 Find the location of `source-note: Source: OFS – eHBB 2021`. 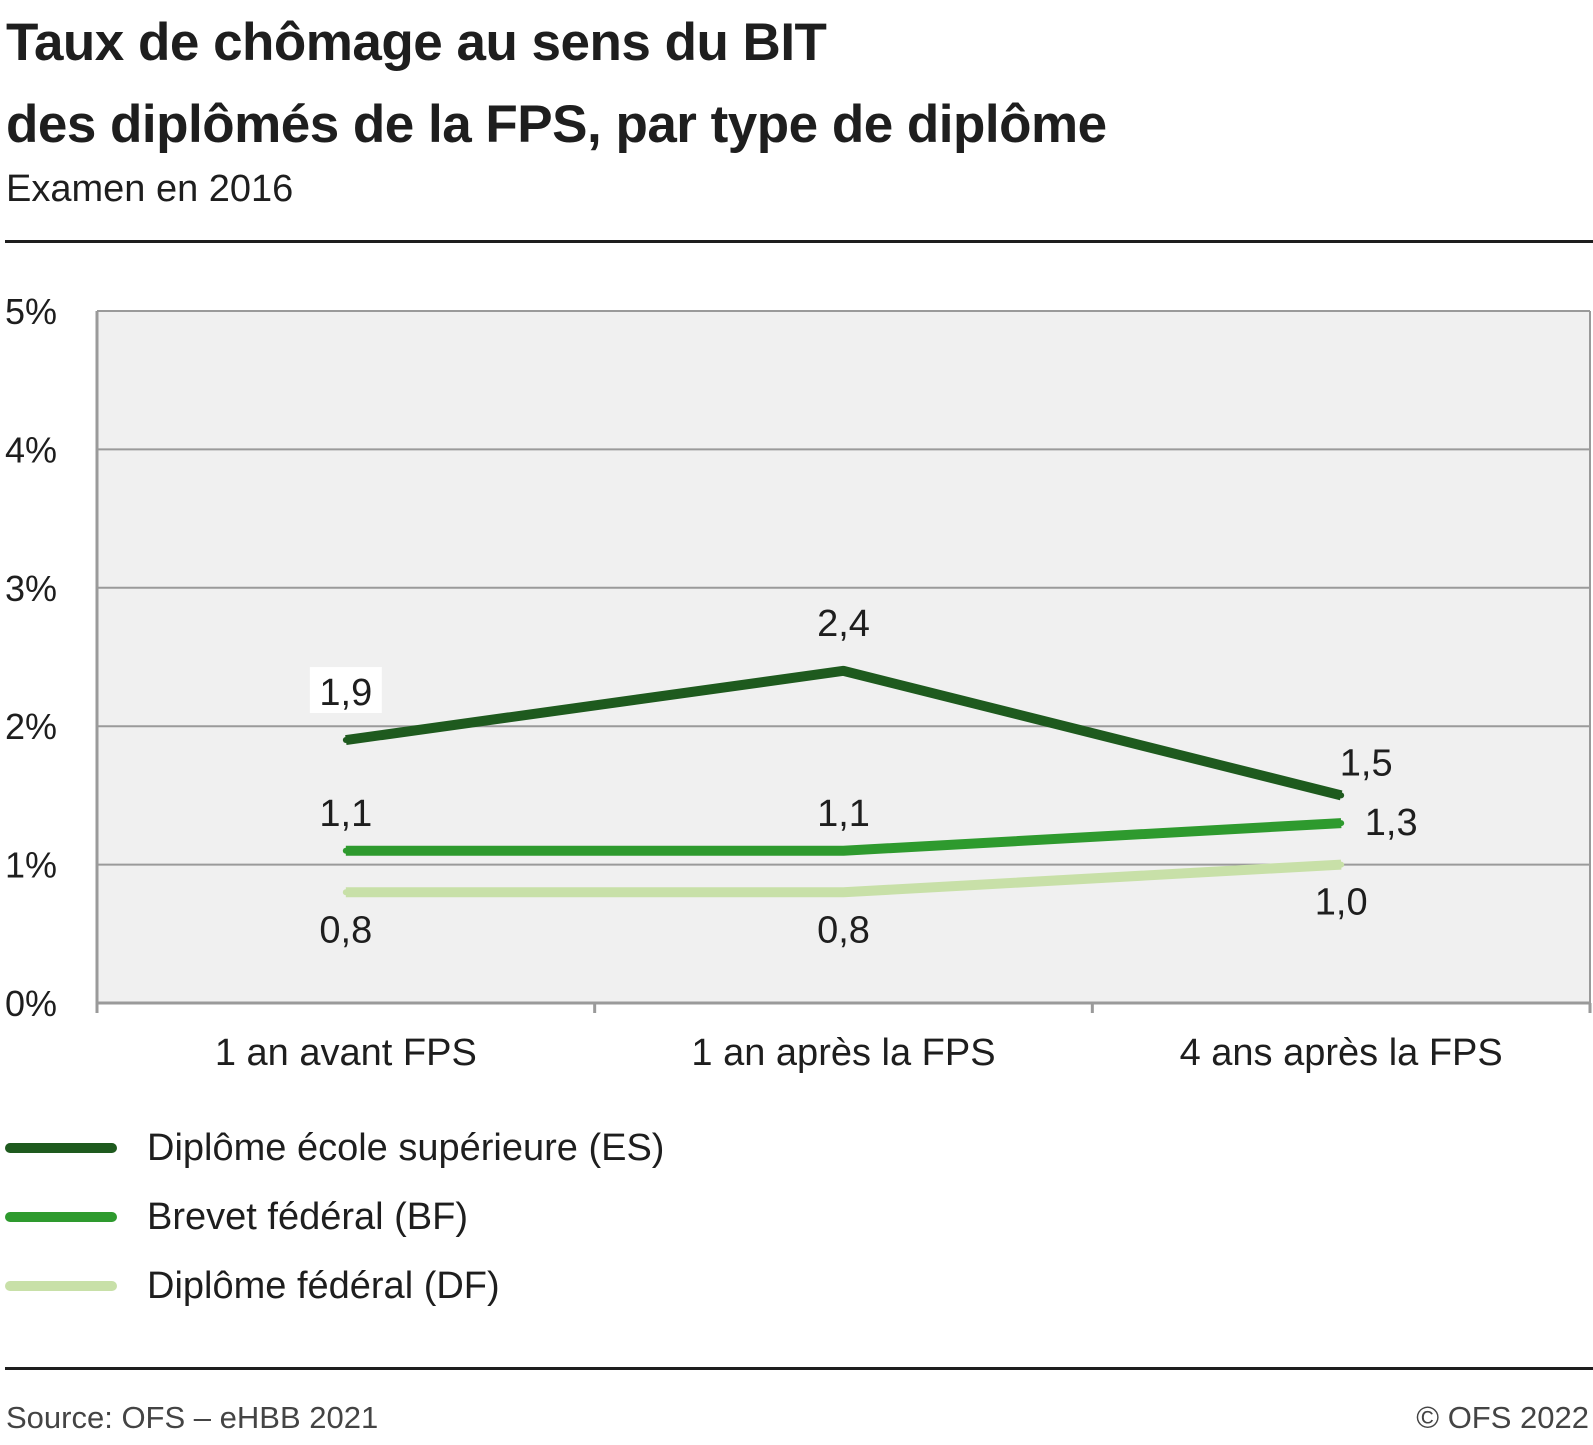

source-note: Source: OFS – eHBB 2021 is located at coordinates (192, 1417).